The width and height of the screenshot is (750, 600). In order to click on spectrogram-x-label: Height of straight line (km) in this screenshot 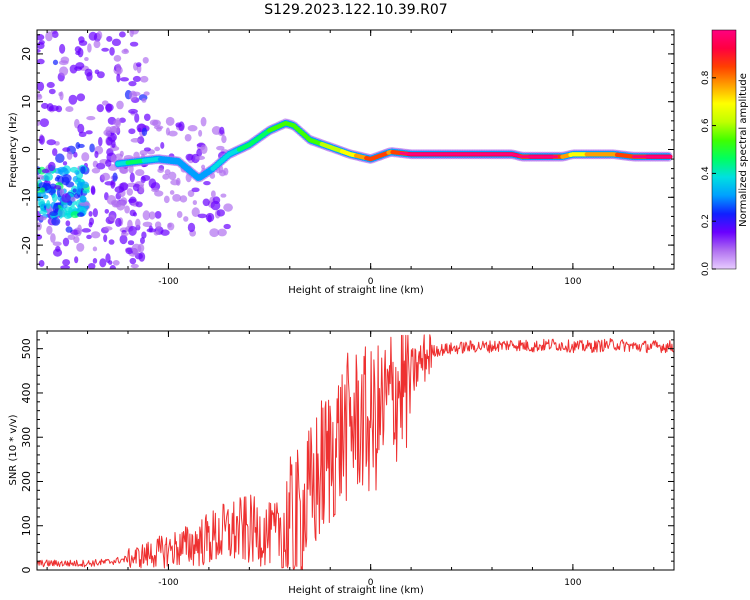, I will do `click(356, 290)`.